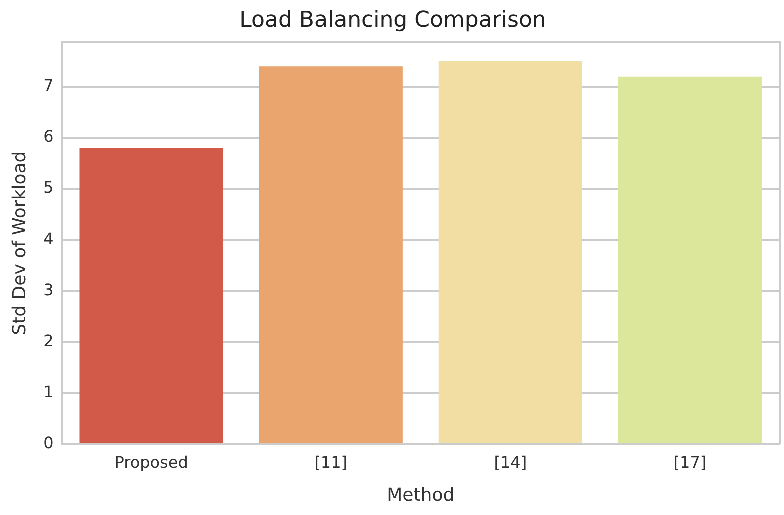 The height and width of the screenshot is (515, 784). What do you see at coordinates (690, 462) in the screenshot?
I see `x-tick-label: [17]` at bounding box center [690, 462].